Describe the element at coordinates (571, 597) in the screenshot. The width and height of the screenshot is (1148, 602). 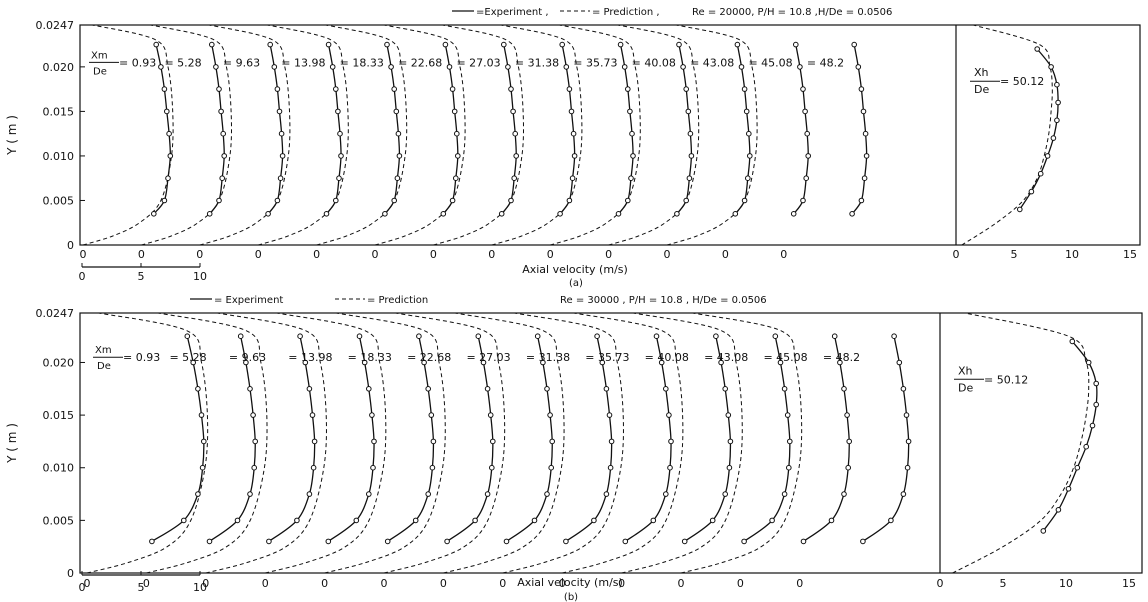
I see `panel-label: (b)` at that location.